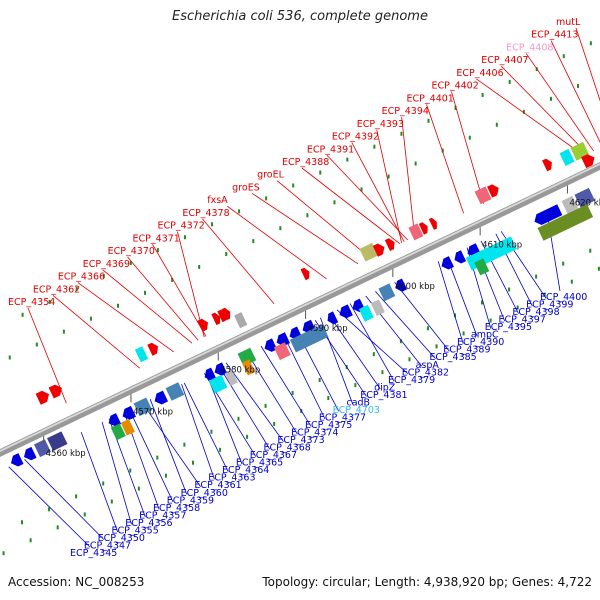 Image resolution: width=600 pixels, height=600 pixels. What do you see at coordinates (430, 98) in the screenshot?
I see `gene-label: ECP_4401` at bounding box center [430, 98].